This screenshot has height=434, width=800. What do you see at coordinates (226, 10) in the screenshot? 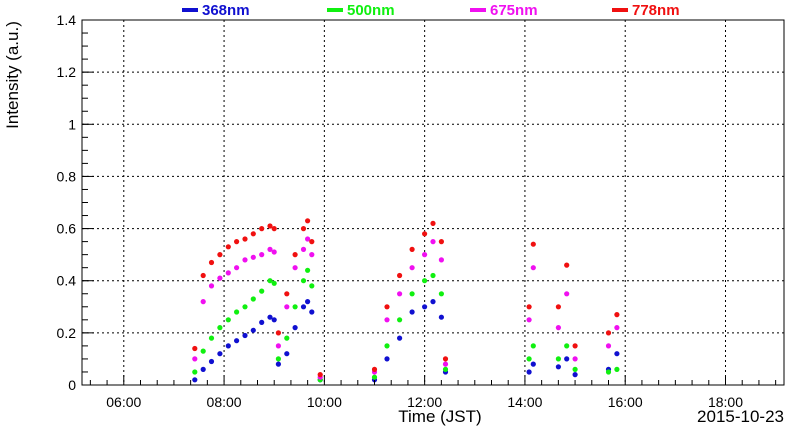
I see `legend-label: 368nm` at bounding box center [226, 10].